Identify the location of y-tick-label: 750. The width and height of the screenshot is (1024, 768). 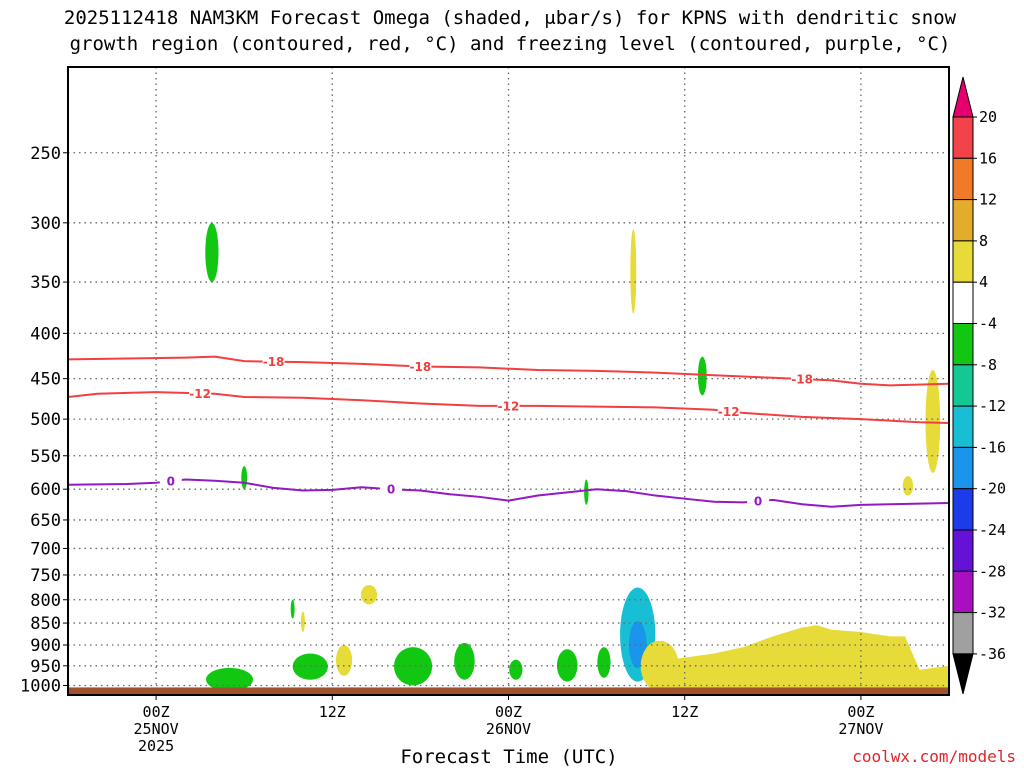
(45, 576).